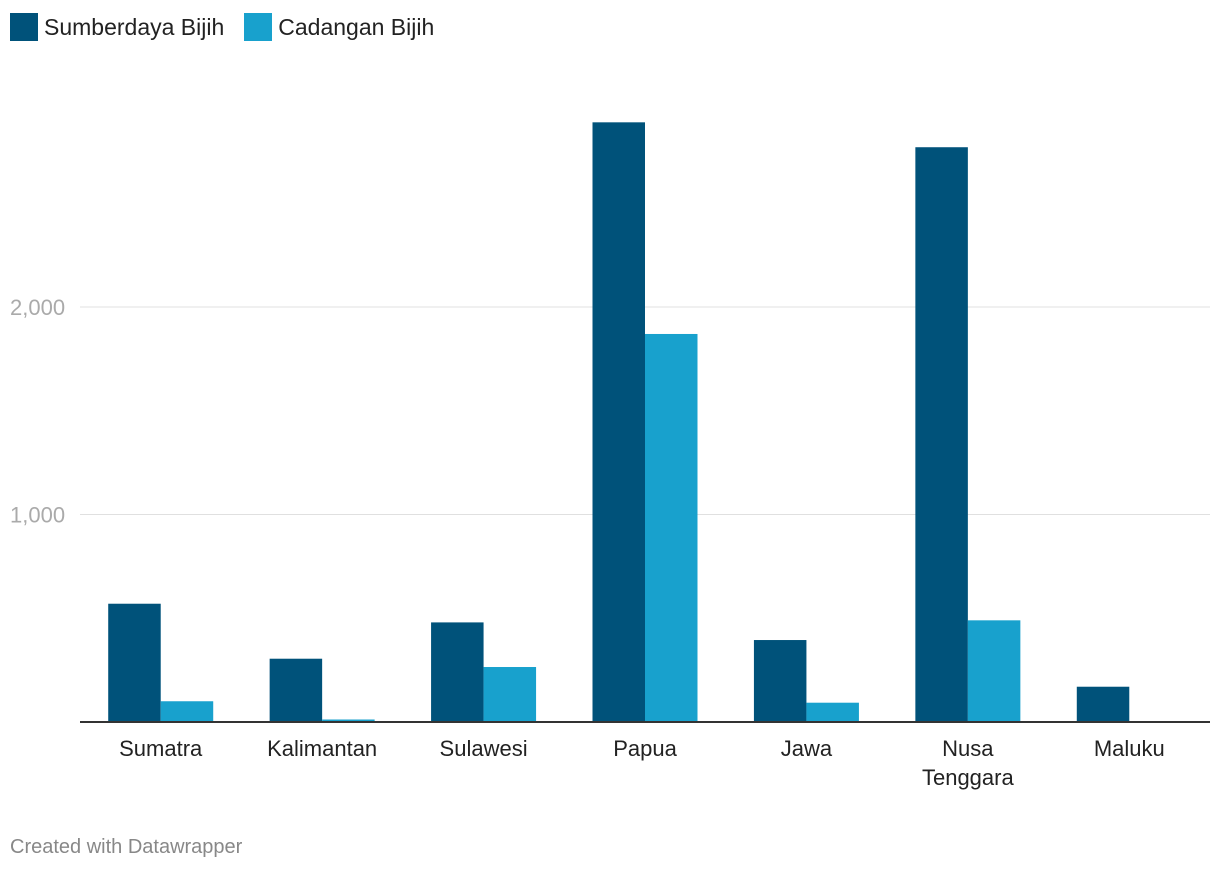  Describe the element at coordinates (37, 307) in the screenshot. I see `y-tick-label: 2,000` at that location.